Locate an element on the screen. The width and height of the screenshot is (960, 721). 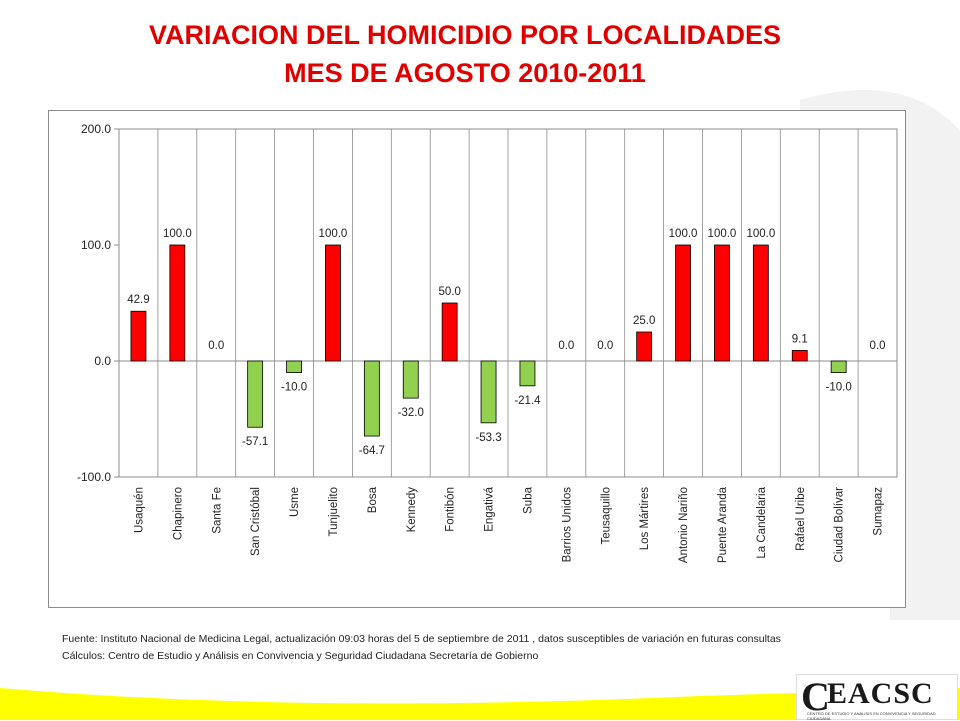
data-label: -32.0 is located at coordinates (411, 413).